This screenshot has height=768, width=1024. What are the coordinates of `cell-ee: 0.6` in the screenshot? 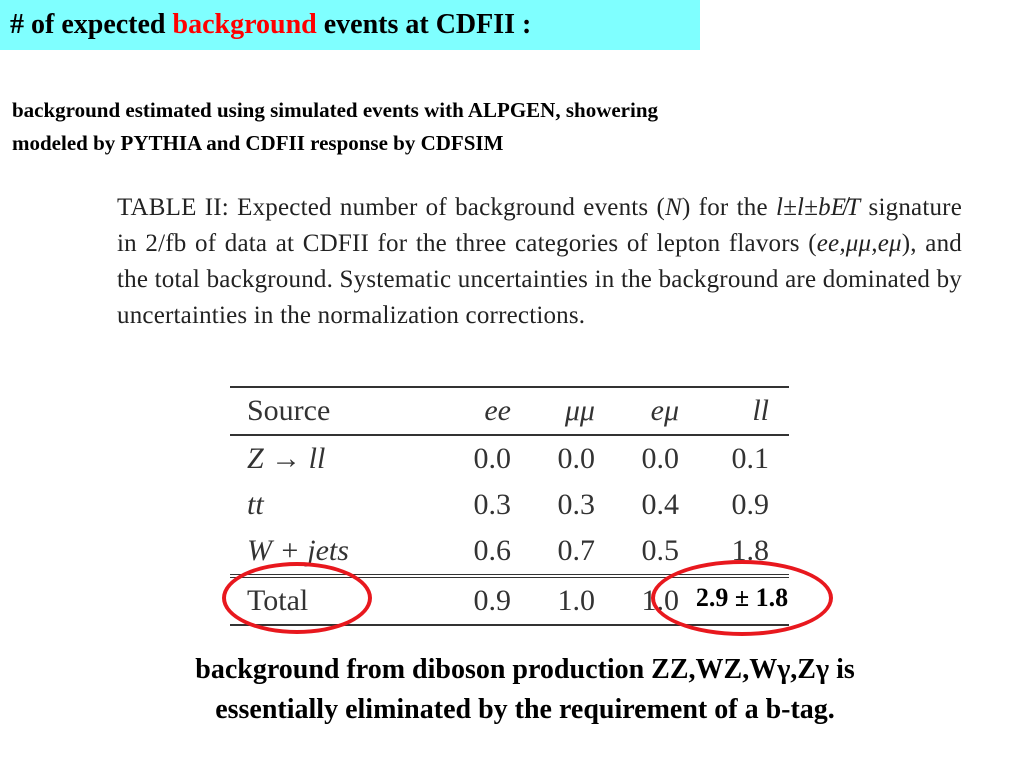 It's located at (492, 550).